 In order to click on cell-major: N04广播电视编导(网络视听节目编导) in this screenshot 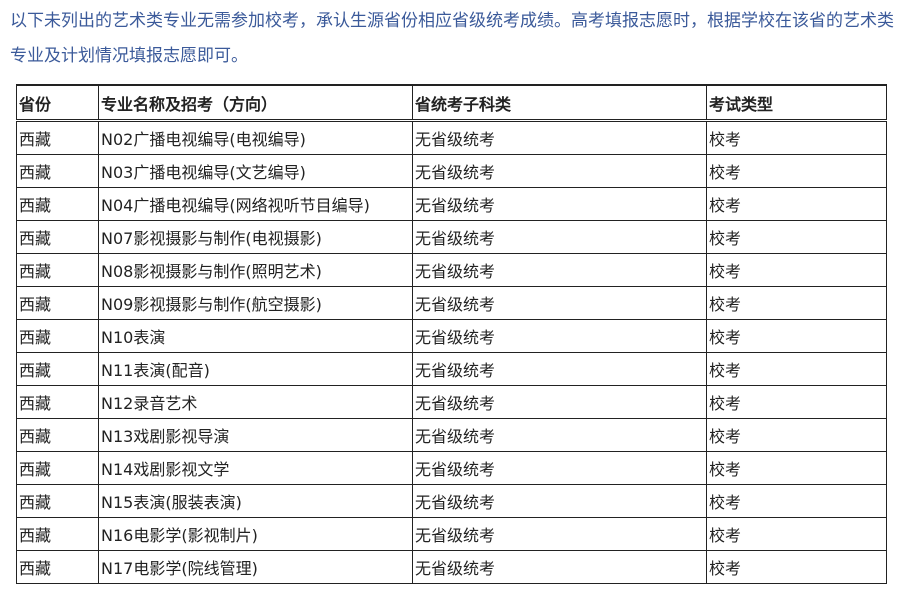, I will do `click(255, 204)`.